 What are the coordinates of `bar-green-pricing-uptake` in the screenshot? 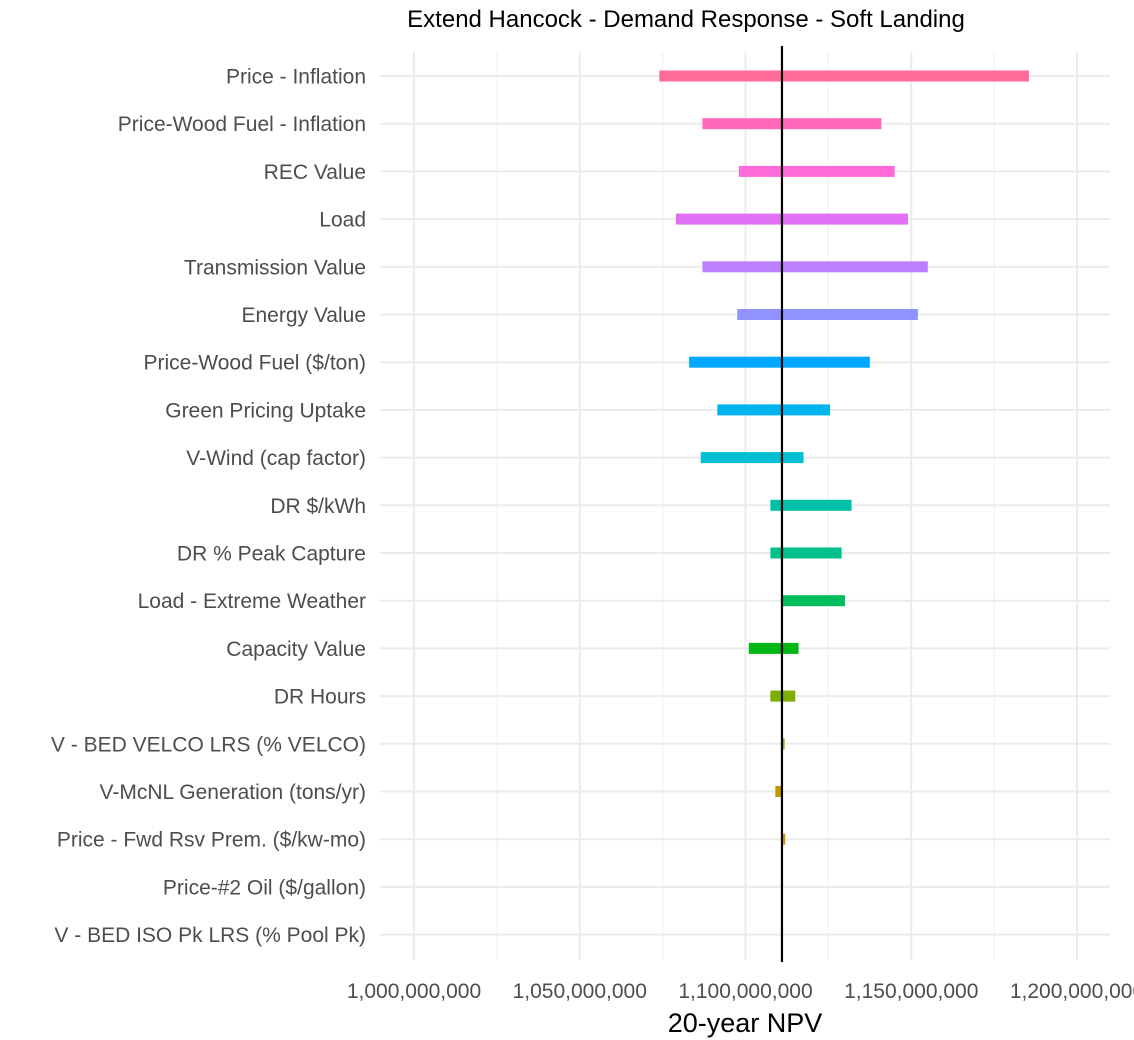 It's located at (774, 410).